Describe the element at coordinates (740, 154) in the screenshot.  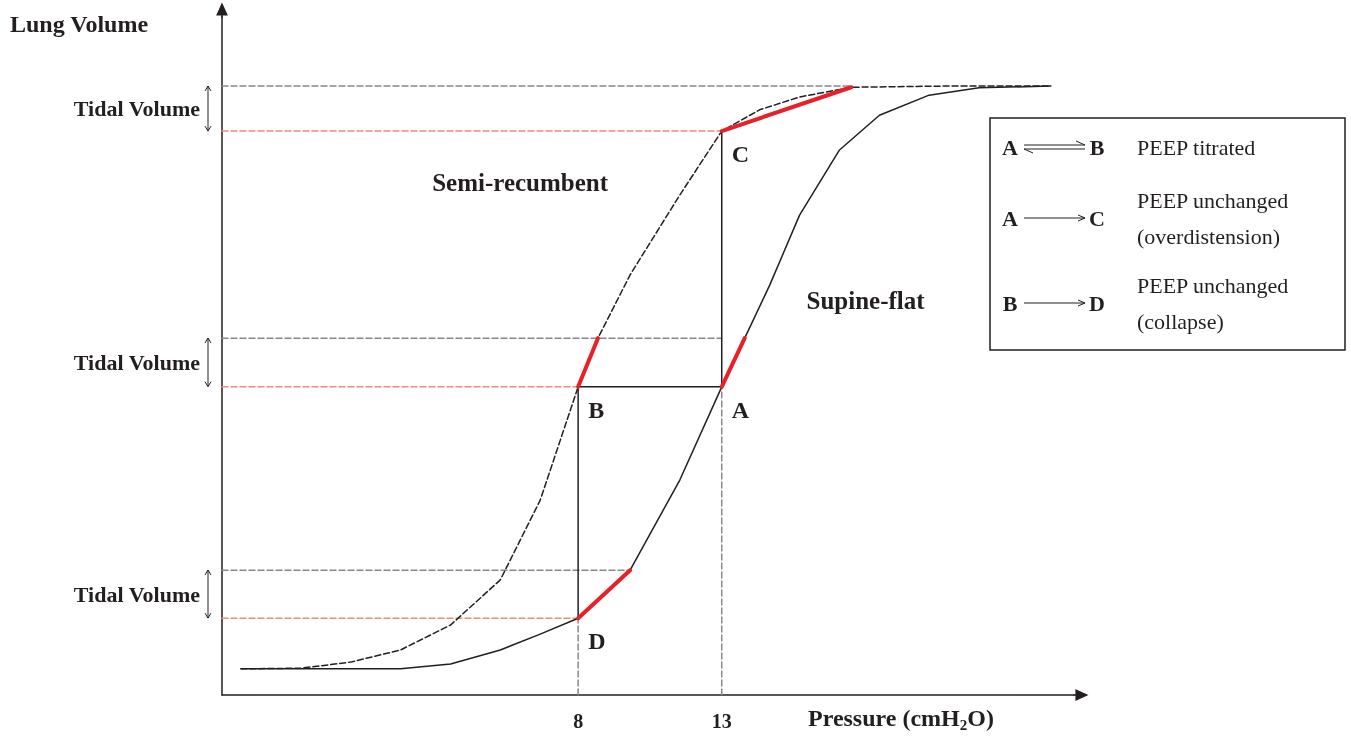
I see `annotation: C` at that location.